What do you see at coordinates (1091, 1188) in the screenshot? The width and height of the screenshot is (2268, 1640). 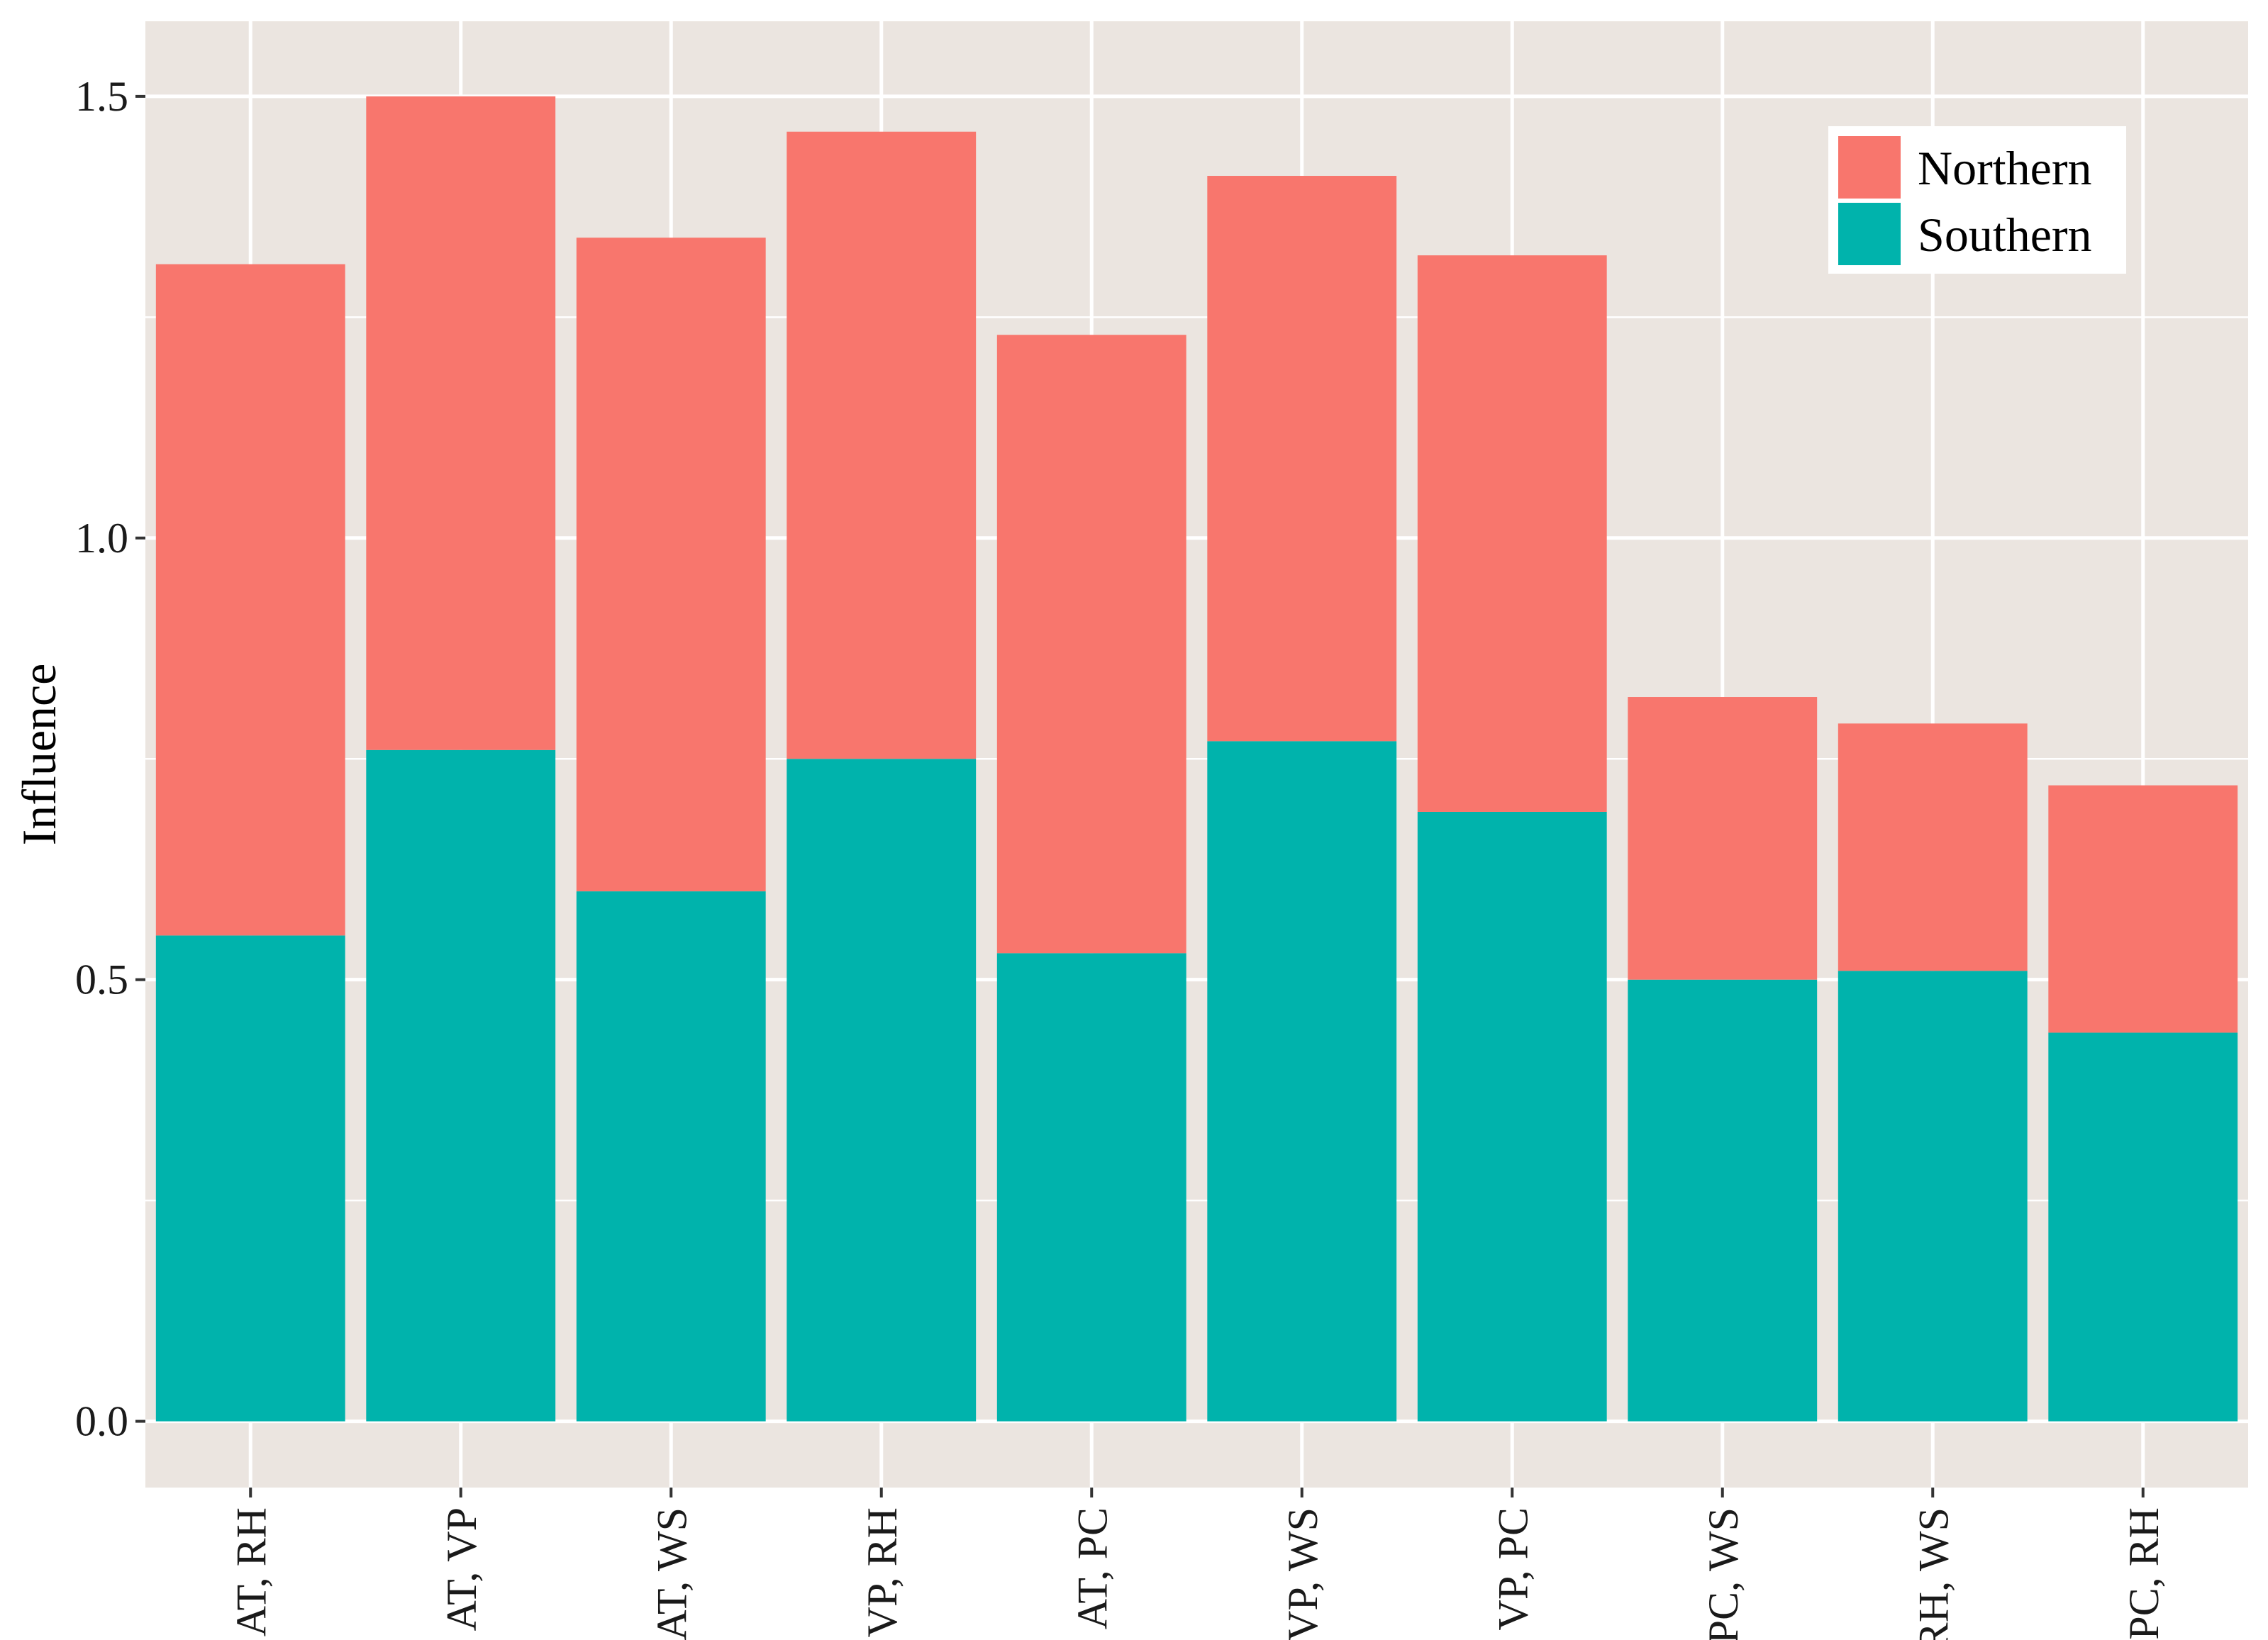 I see `bar-southern-at-pc` at bounding box center [1091, 1188].